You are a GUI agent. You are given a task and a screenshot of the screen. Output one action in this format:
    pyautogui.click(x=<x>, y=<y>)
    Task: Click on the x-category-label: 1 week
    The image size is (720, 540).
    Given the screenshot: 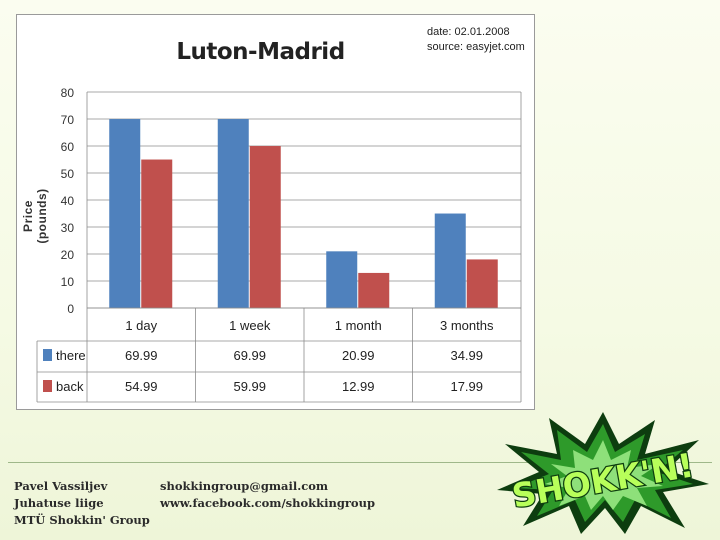 What is the action you would take?
    pyautogui.click(x=250, y=325)
    